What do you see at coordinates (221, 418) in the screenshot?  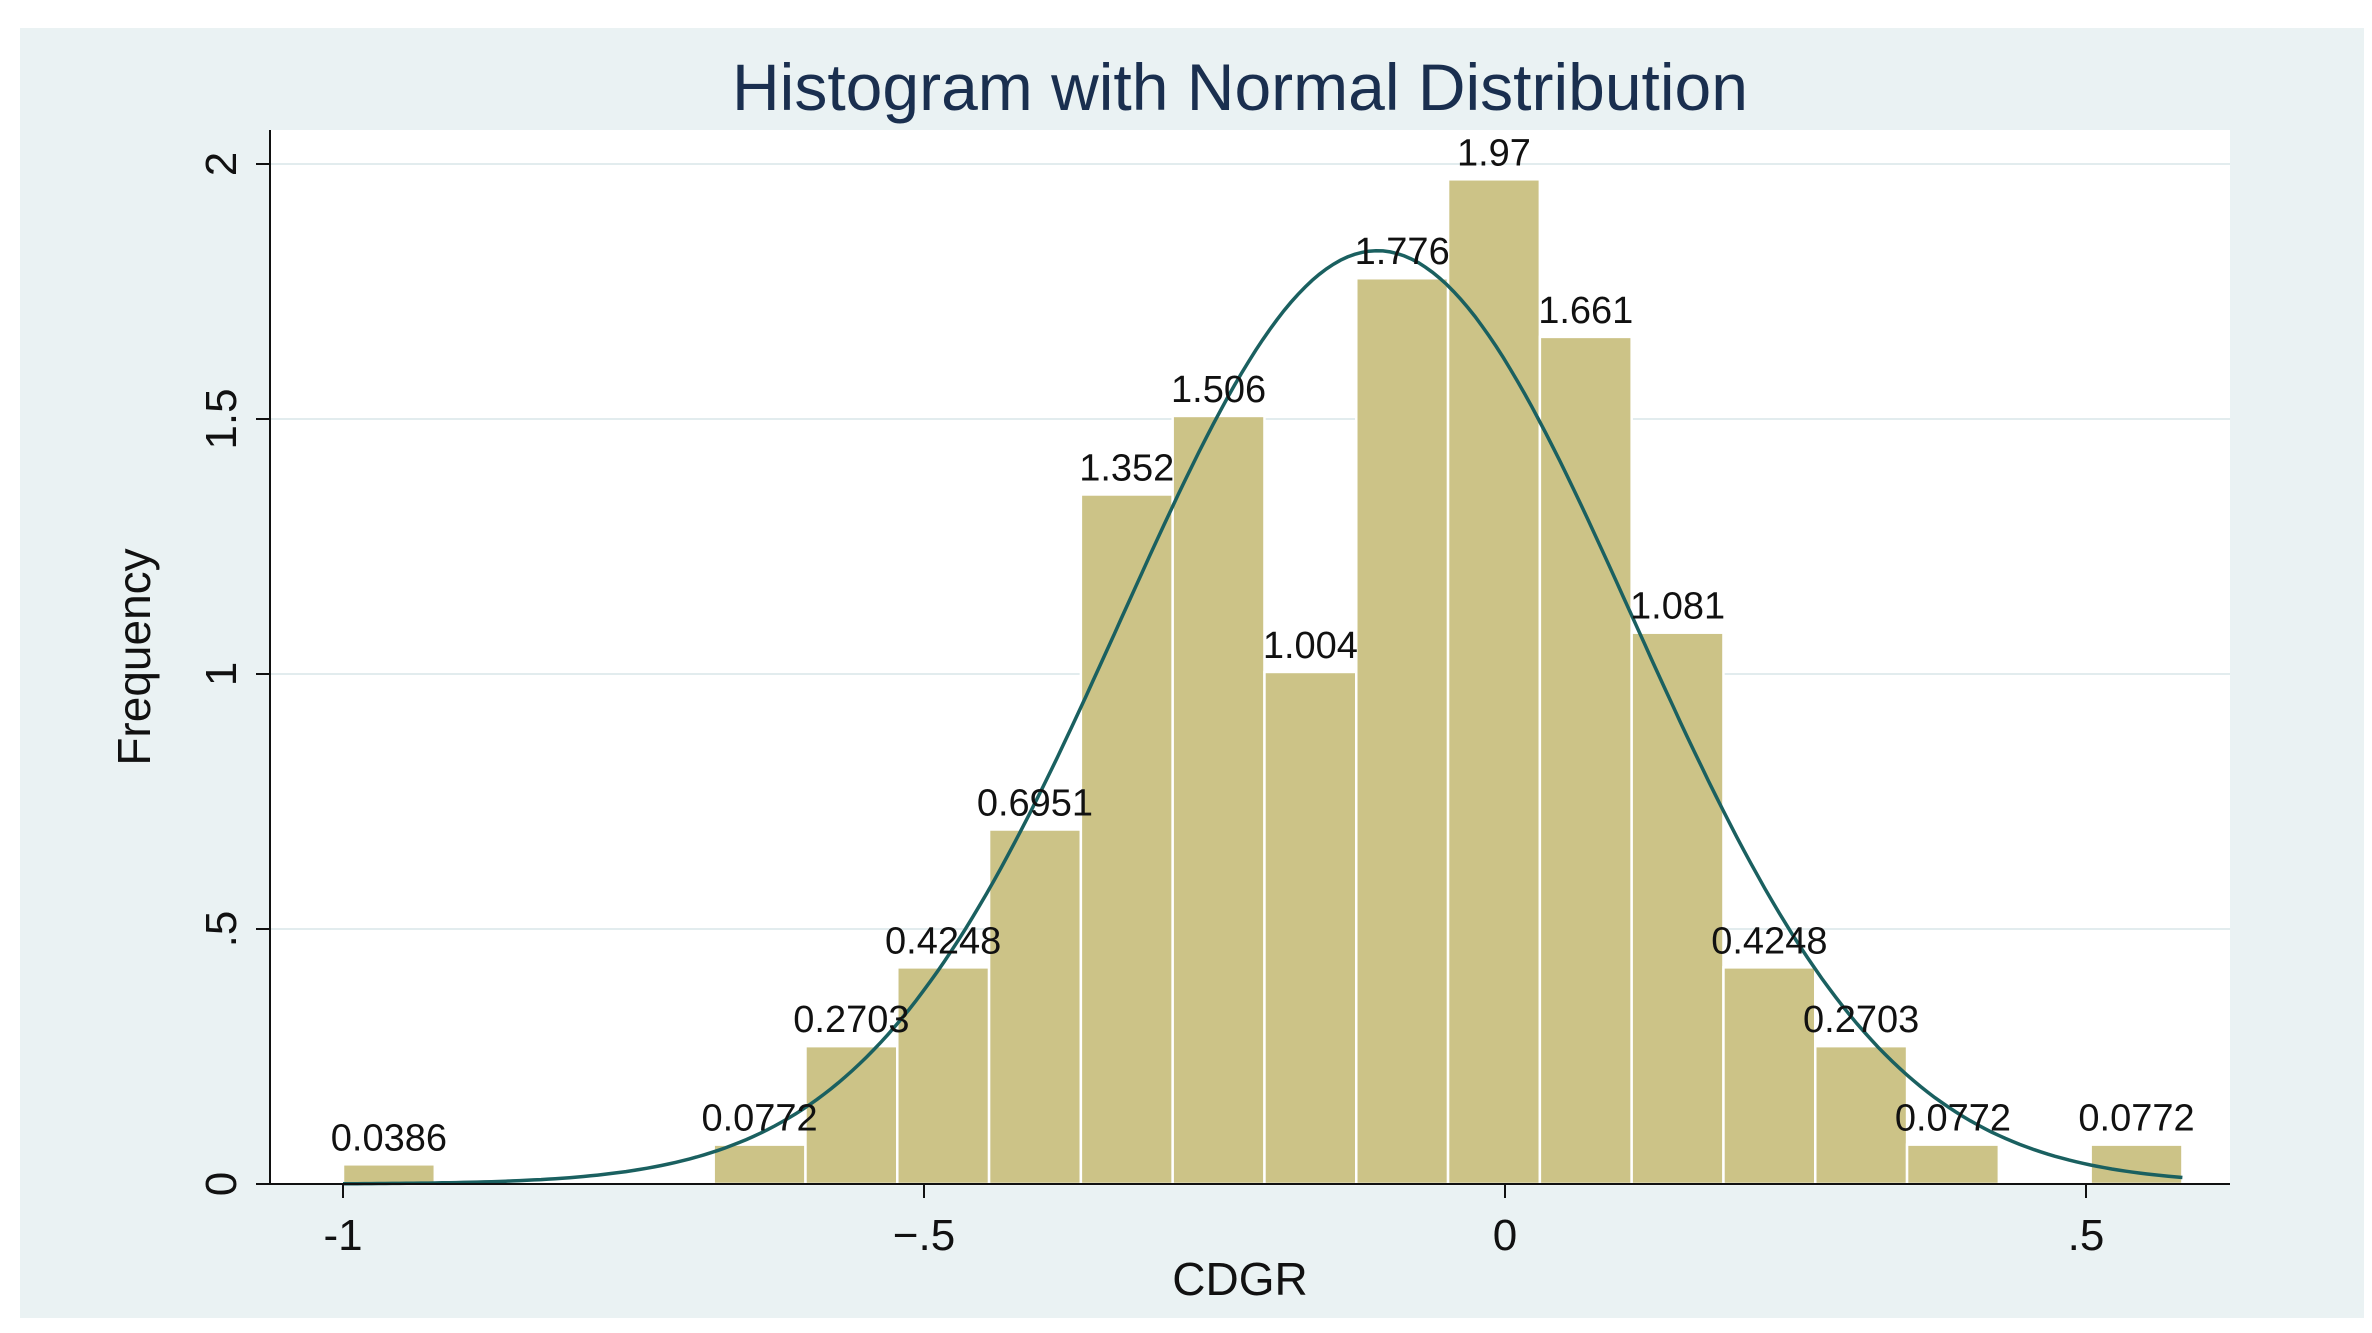 I see `y-tick-label: 1.5` at bounding box center [221, 418].